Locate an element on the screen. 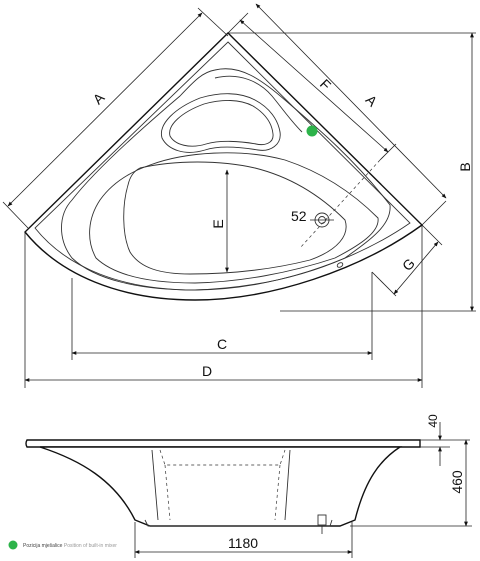 This screenshot has height=561, width=480. side-base is located at coordinates (238, 523).